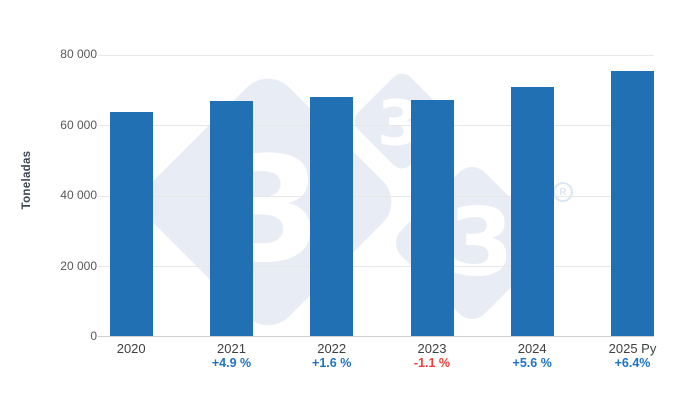 This screenshot has height=400, width=700. I want to click on registered-trademark-icon: R, so click(563, 192).